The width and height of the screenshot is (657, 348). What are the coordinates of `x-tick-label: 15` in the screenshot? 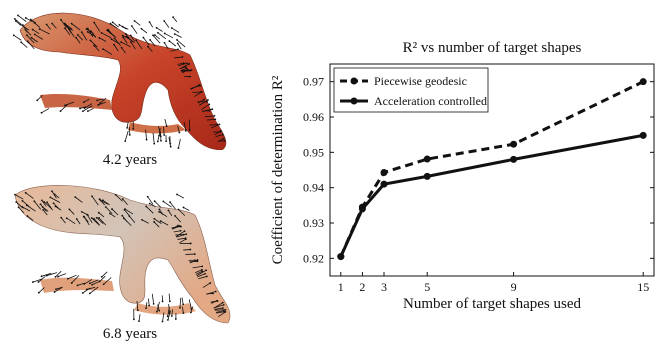 It's located at (643, 287).